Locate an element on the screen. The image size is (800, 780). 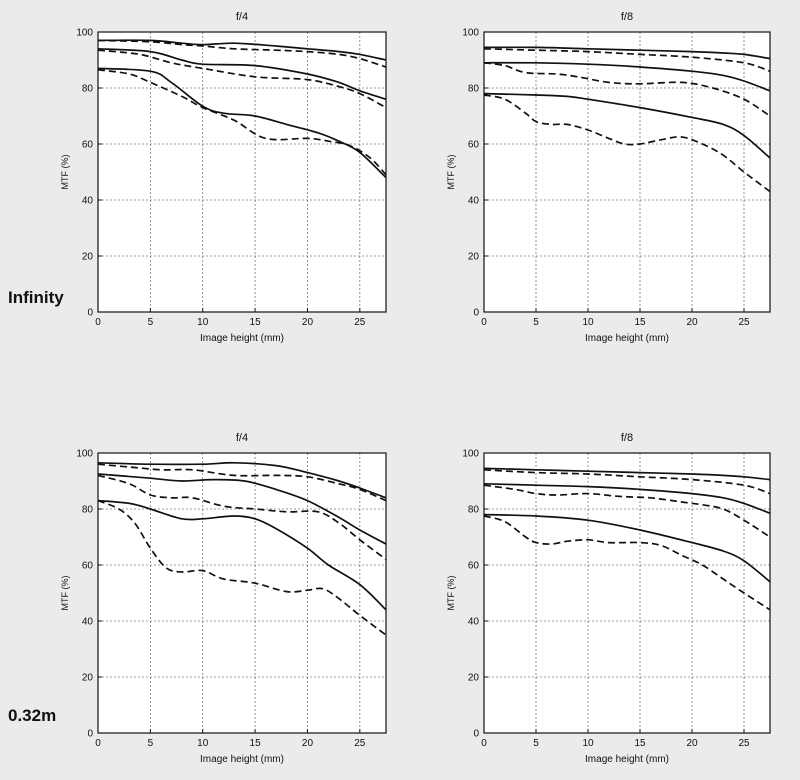
row-label-infinity: Infinity is located at coordinates (36, 297).